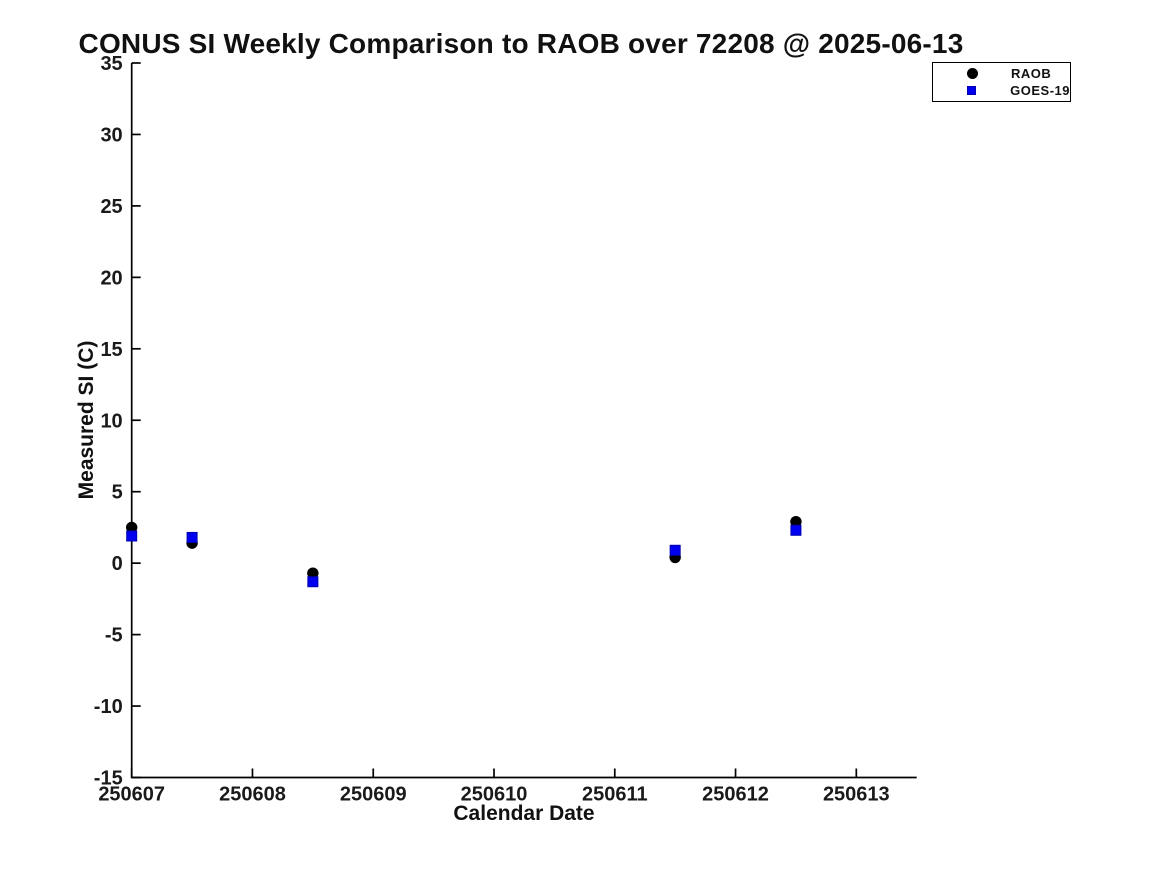 The width and height of the screenshot is (1167, 875). I want to click on legend-item-raob: RAOB, so click(1001, 73).